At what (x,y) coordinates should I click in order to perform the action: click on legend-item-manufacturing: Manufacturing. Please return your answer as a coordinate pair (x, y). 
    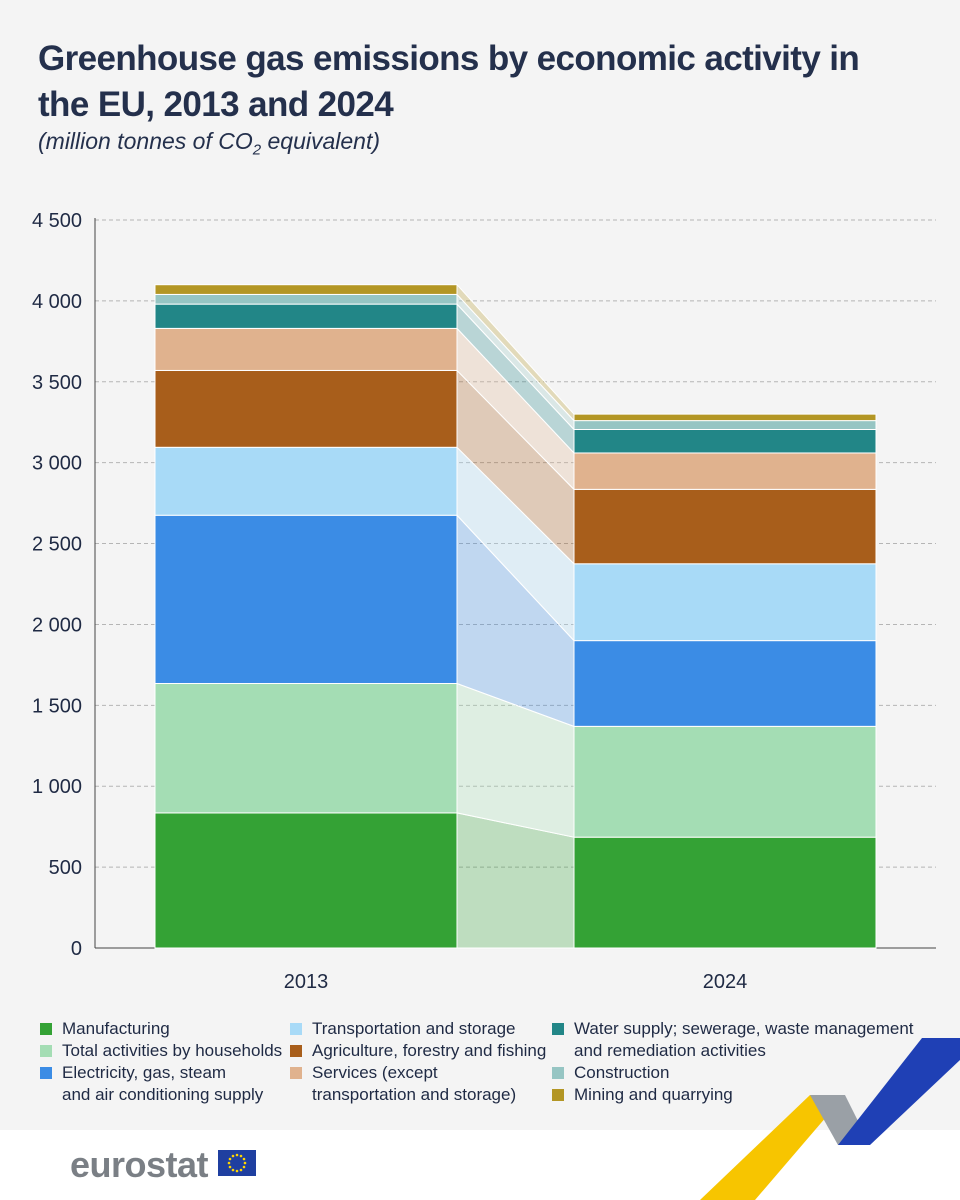
    Looking at the image, I should click on (161, 1029).